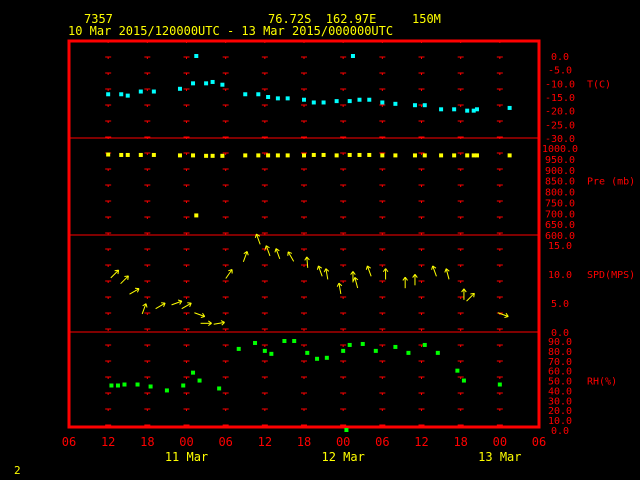 The image size is (640, 480). I want to click on wind-tick-label: 15.0, so click(560, 246).